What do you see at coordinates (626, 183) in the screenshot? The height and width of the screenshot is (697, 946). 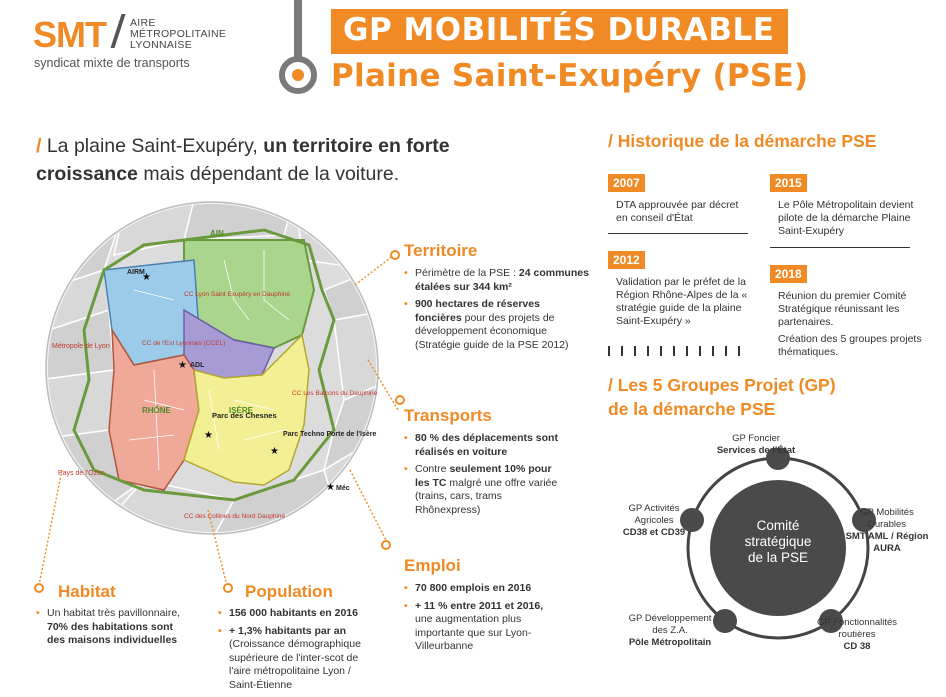 I see `year-badge: 2007` at bounding box center [626, 183].